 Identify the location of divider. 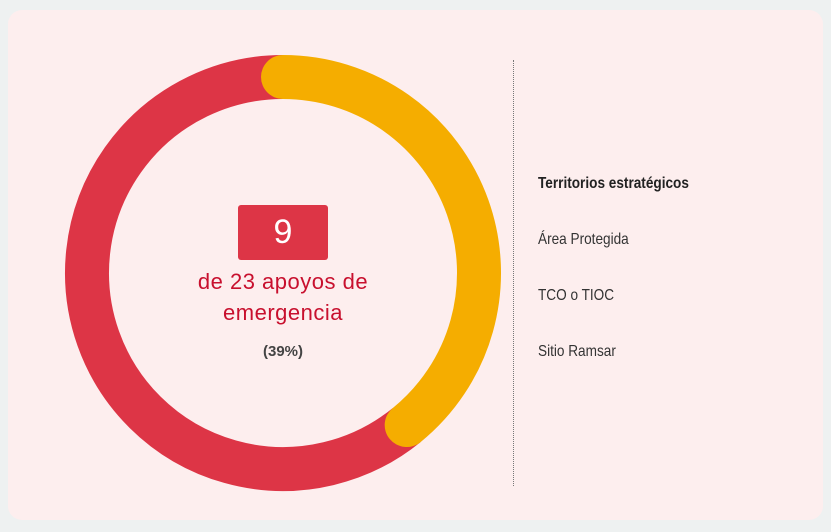
(513, 273).